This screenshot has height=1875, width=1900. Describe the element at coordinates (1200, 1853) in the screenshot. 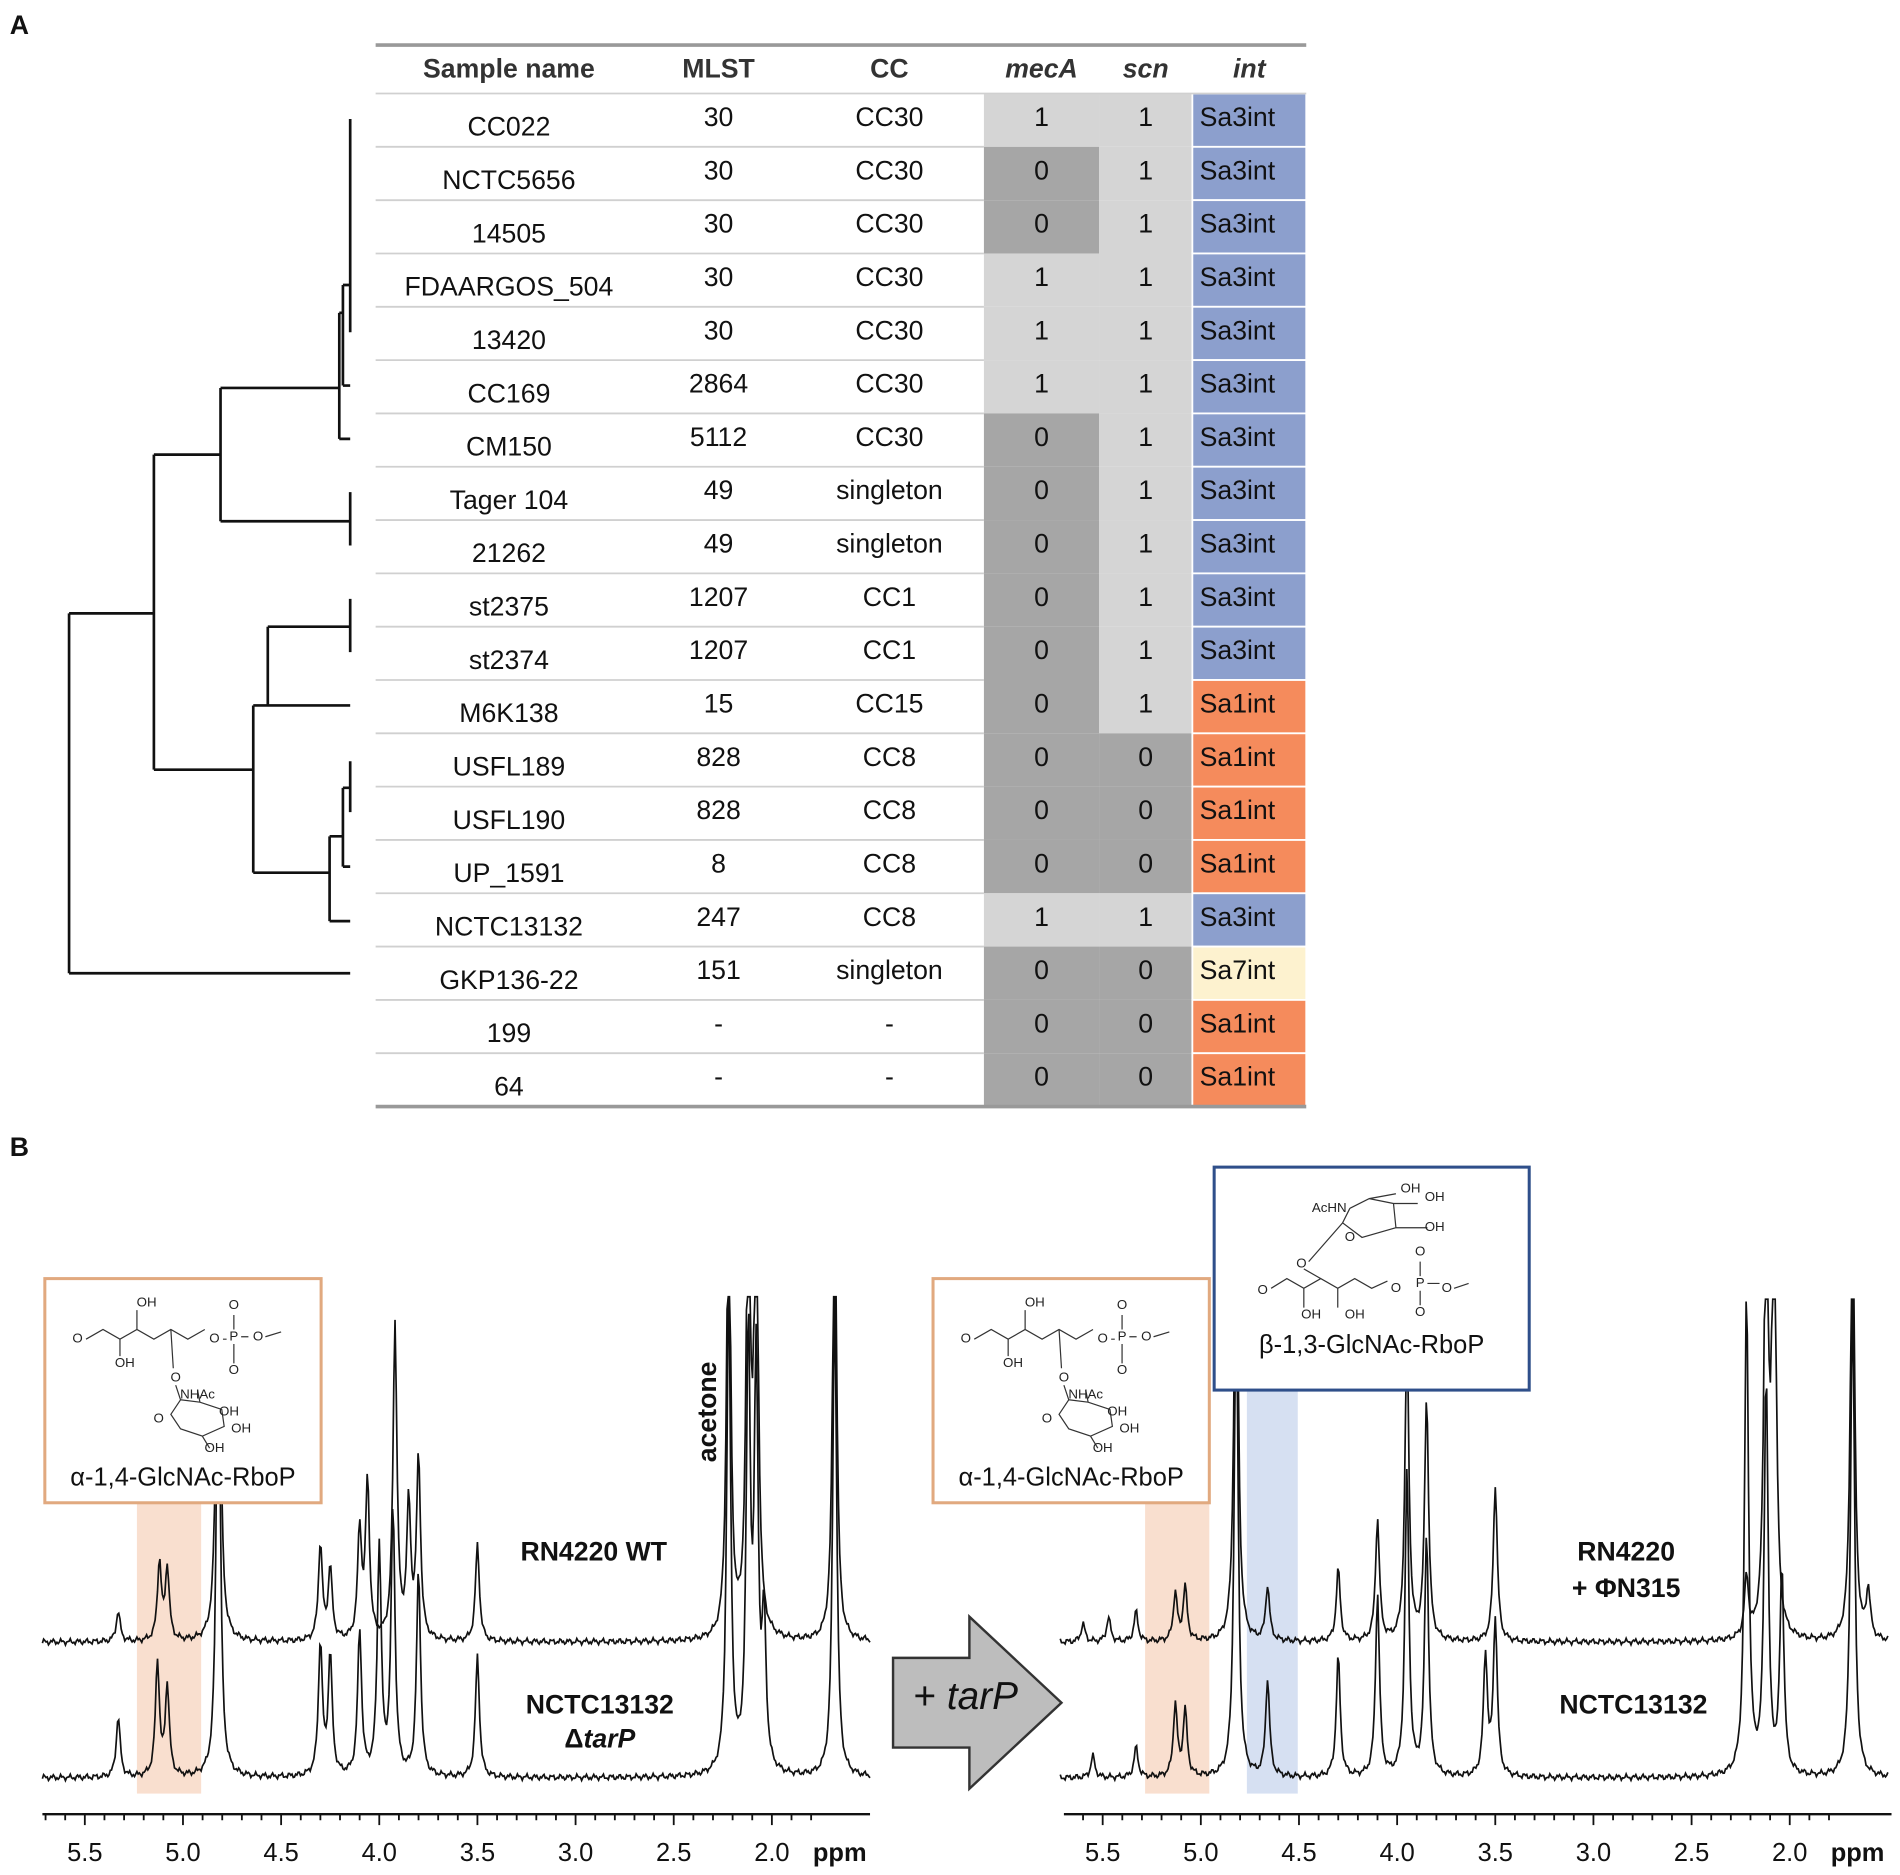

I see `axis-tick-label: 5.0` at that location.